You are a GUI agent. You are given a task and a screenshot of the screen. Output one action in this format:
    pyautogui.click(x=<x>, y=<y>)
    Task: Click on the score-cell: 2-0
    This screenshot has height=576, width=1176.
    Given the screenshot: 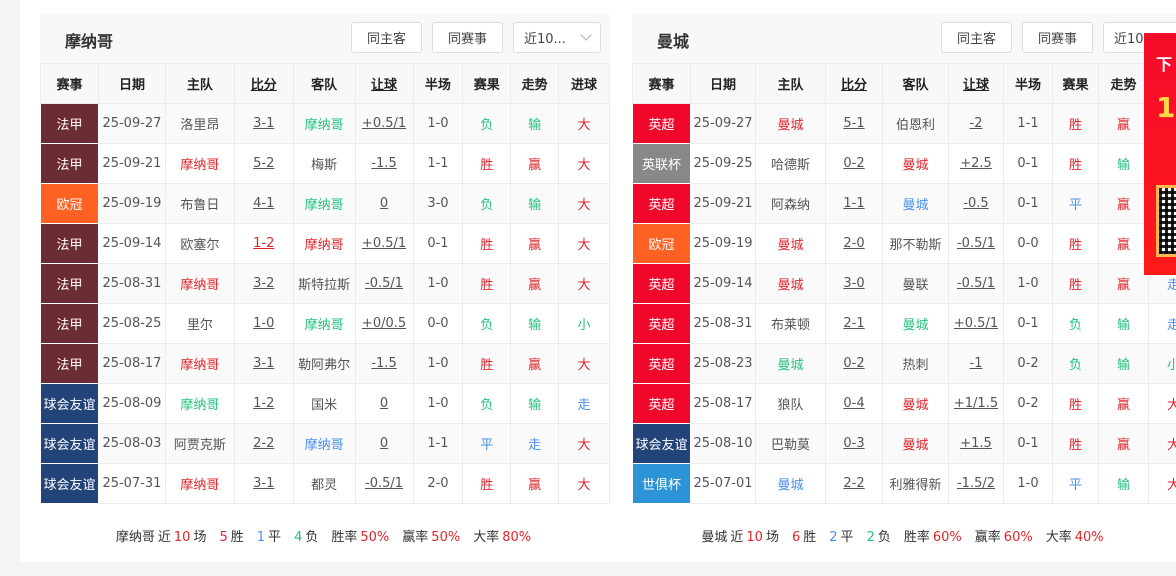 What is the action you would take?
    pyautogui.click(x=854, y=243)
    